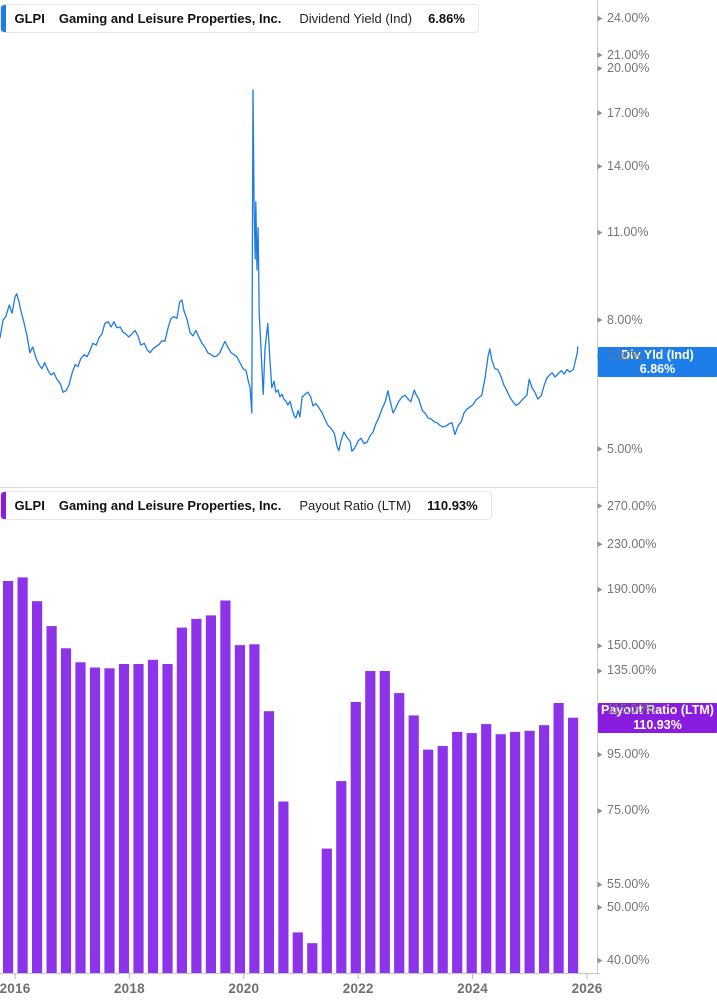 Image resolution: width=717 pixels, height=1005 pixels. I want to click on metric-name-label: Payout Ratio (LTM), so click(355, 505).